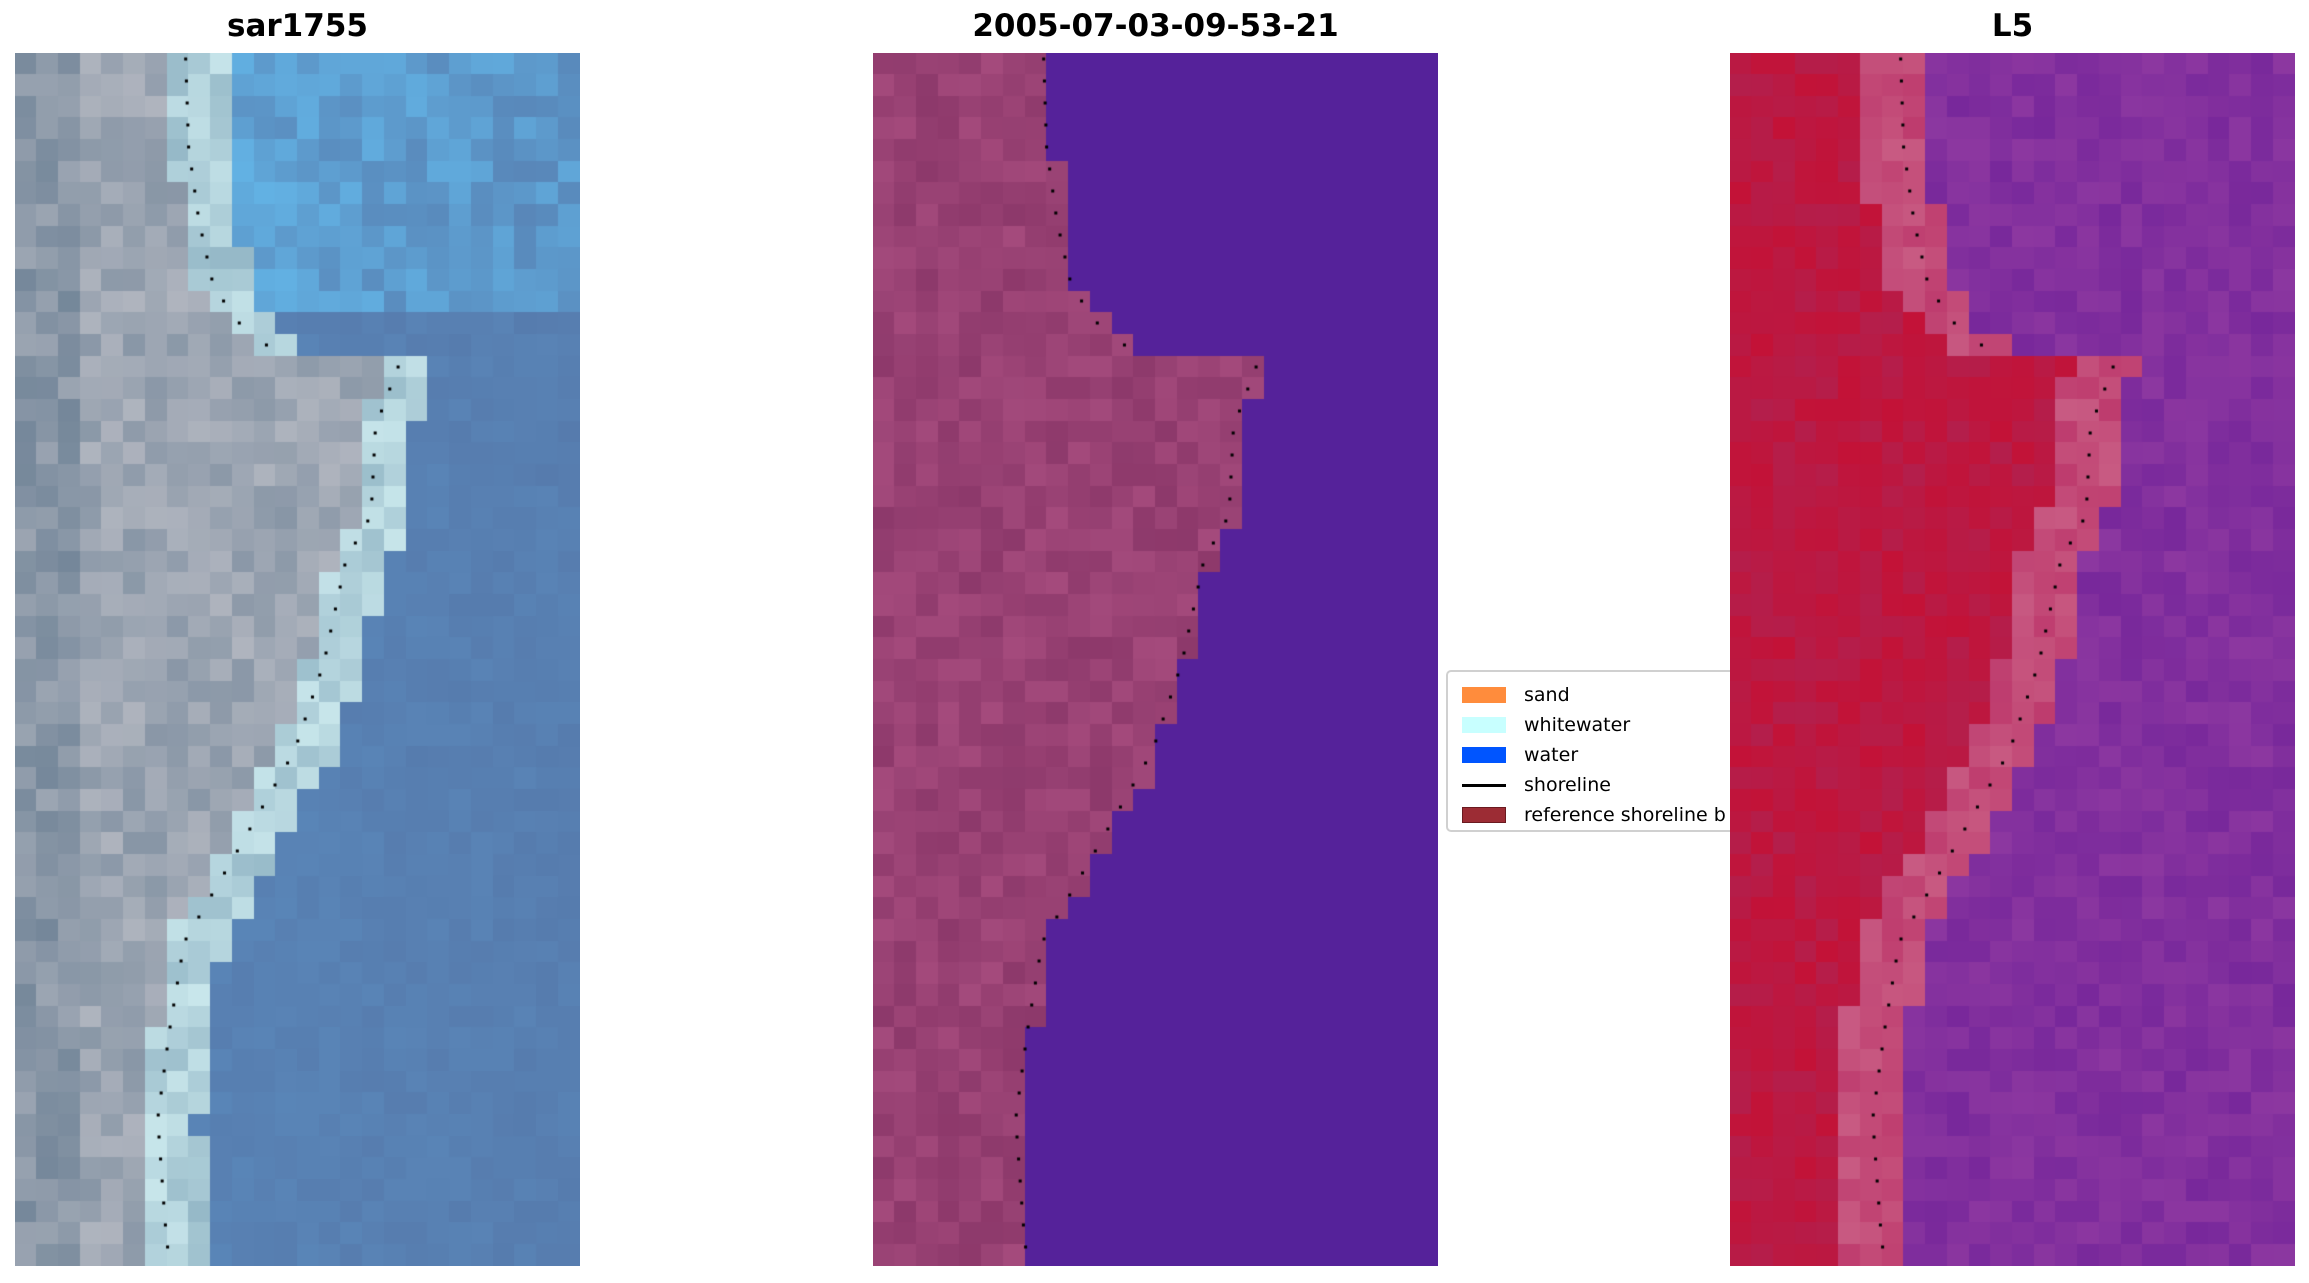 Image resolution: width=2309 pixels, height=1283 pixels. Describe the element at coordinates (1484, 695) in the screenshot. I see `sand-swatch` at that location.